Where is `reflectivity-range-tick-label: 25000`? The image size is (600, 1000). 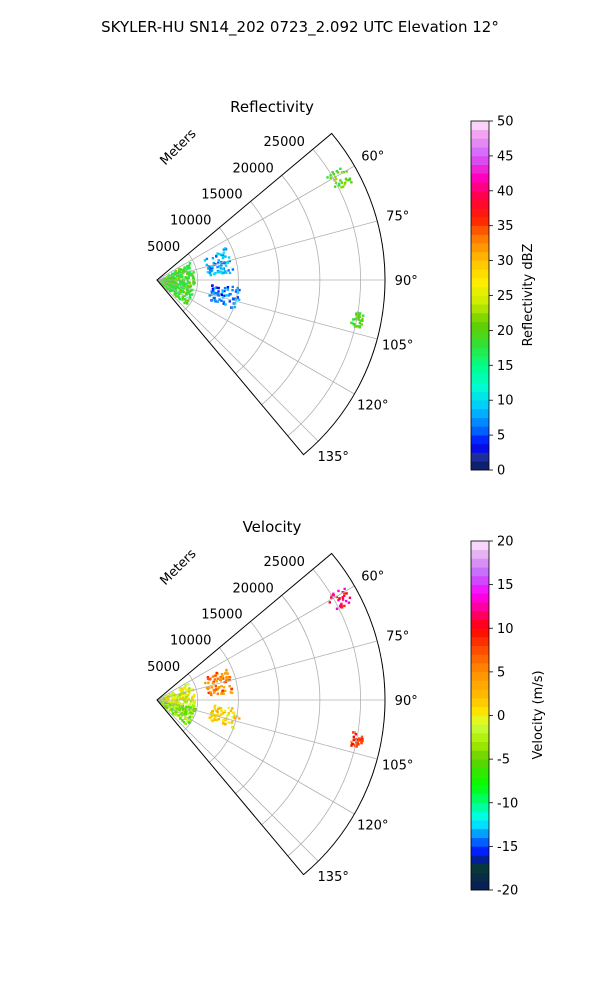 reflectivity-range-tick-label: 25000 is located at coordinates (284, 142).